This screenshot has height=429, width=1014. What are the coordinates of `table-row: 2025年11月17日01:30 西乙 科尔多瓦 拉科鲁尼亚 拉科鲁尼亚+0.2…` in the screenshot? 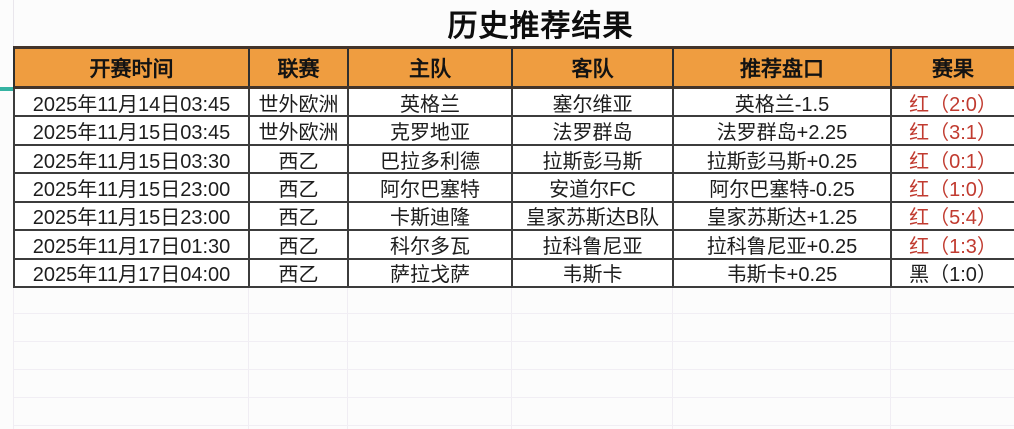 It's located at (513, 245).